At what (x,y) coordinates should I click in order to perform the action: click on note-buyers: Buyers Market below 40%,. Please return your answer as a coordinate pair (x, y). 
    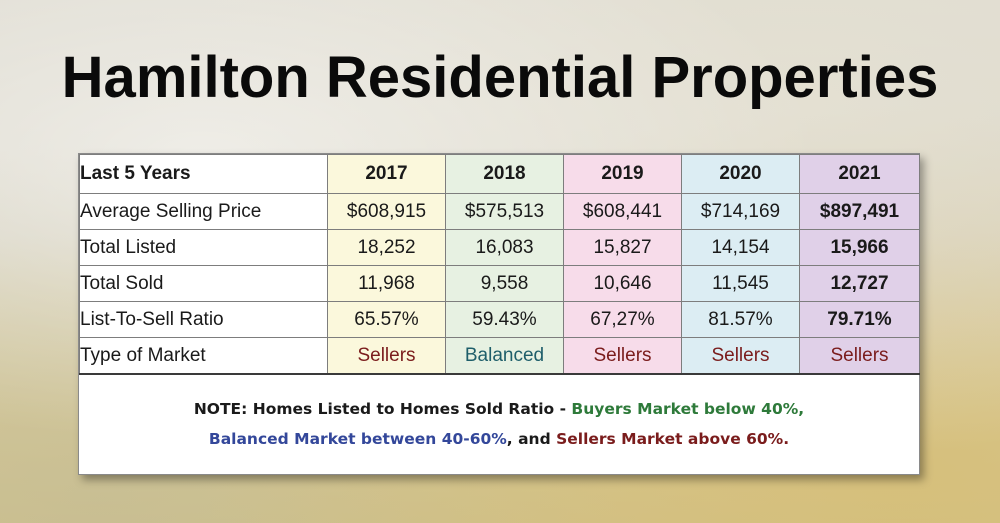
    Looking at the image, I should click on (688, 409).